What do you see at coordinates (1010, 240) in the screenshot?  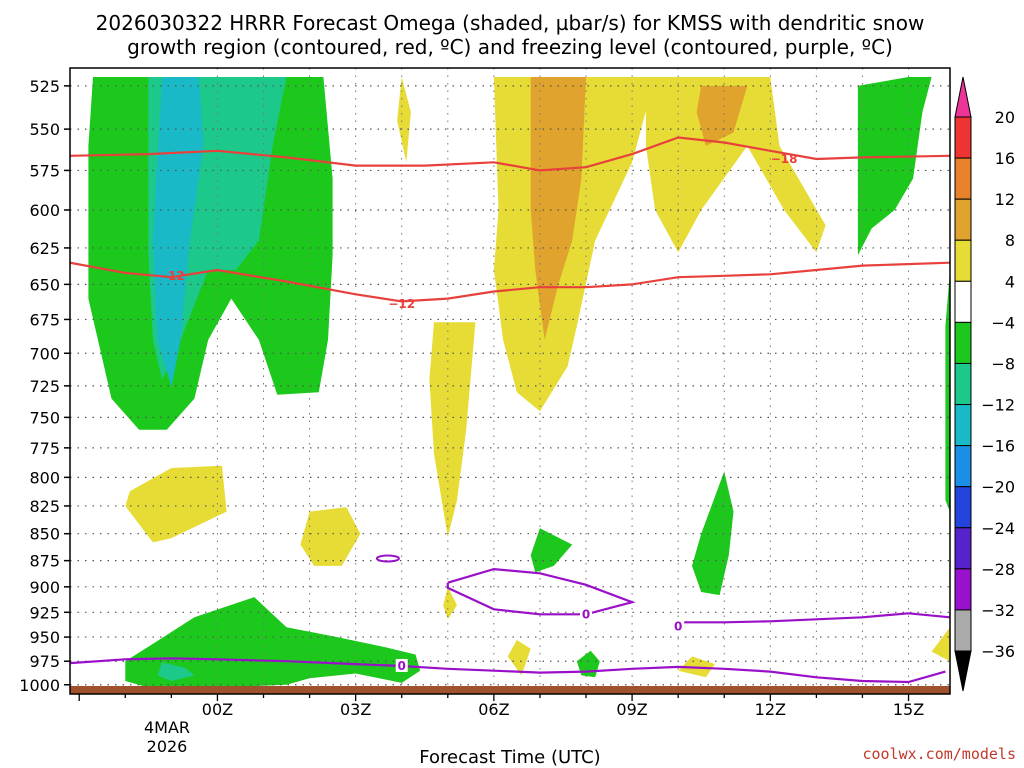 I see `colorbar-label: 8` at bounding box center [1010, 240].